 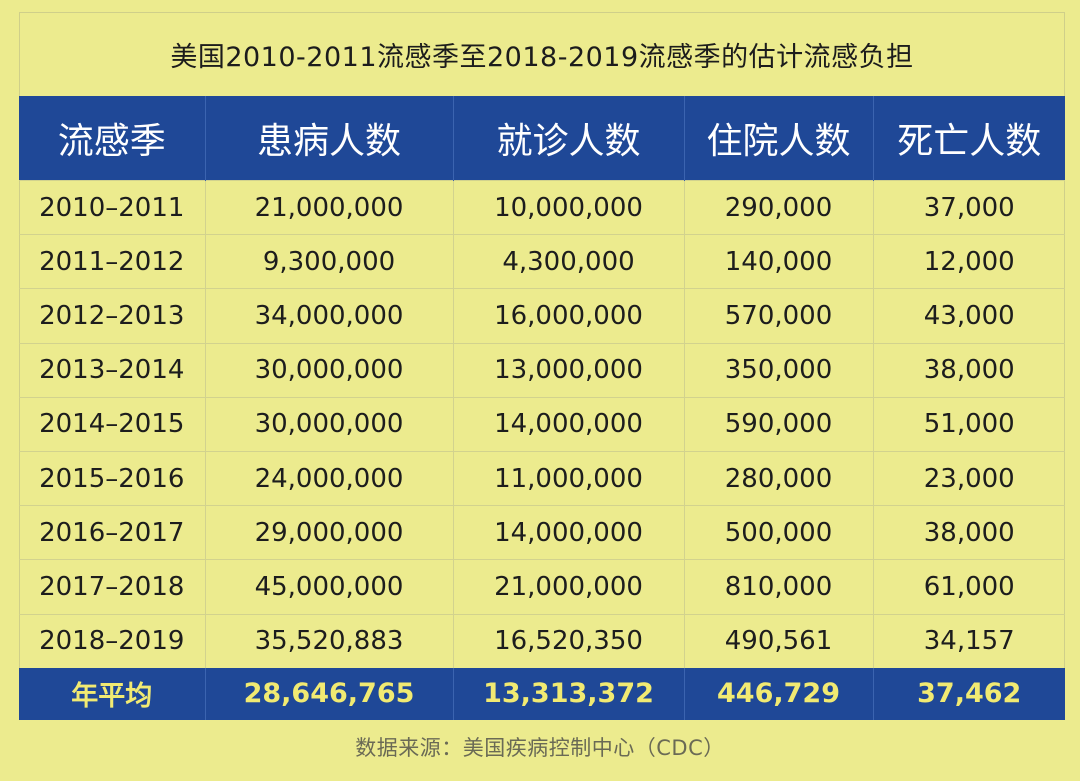 I want to click on deaths-cell: 51,000, so click(x=968, y=424).